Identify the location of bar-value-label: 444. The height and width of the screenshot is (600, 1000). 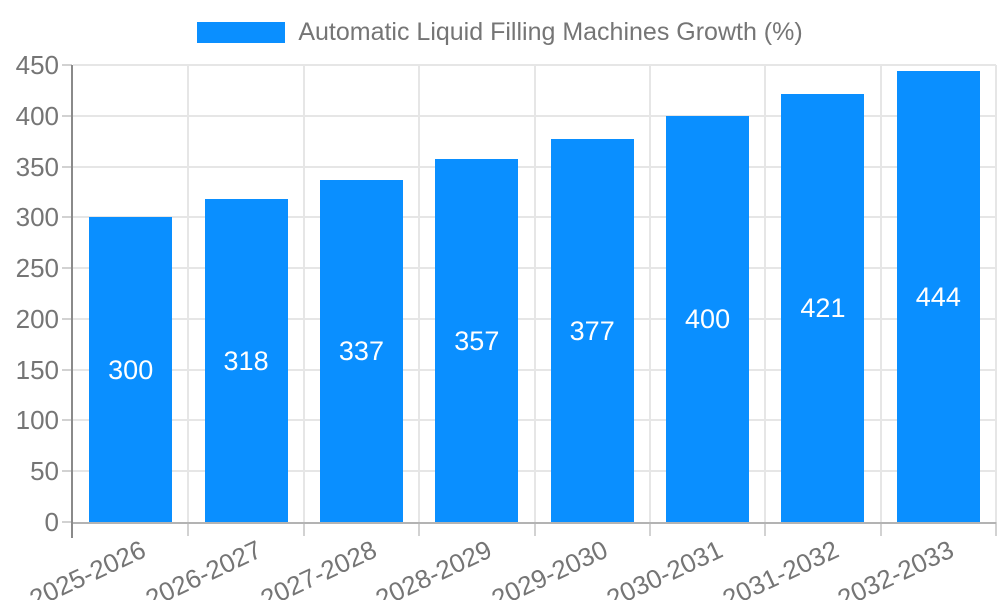
(938, 296).